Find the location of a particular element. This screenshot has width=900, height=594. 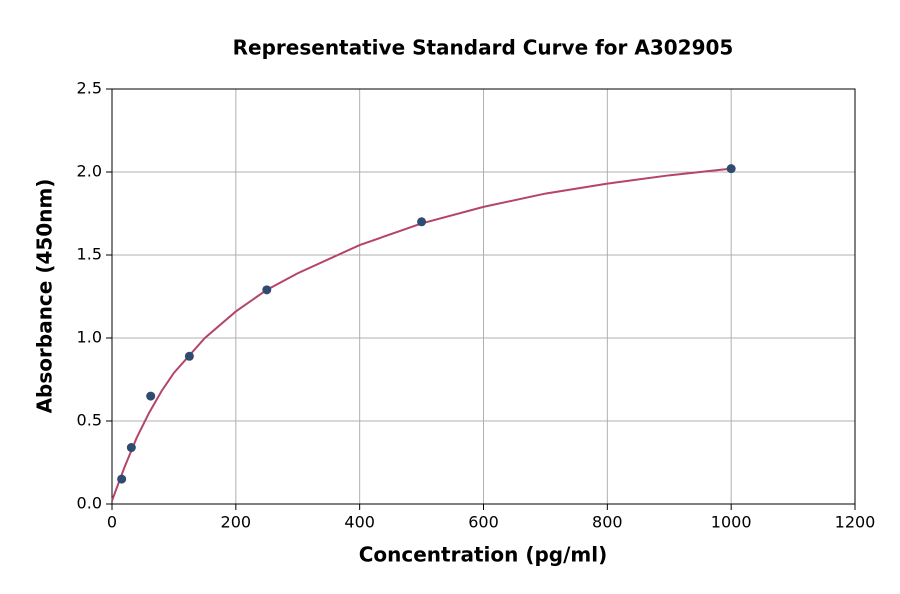

y-tick-label: 2.5 is located at coordinates (89, 88).